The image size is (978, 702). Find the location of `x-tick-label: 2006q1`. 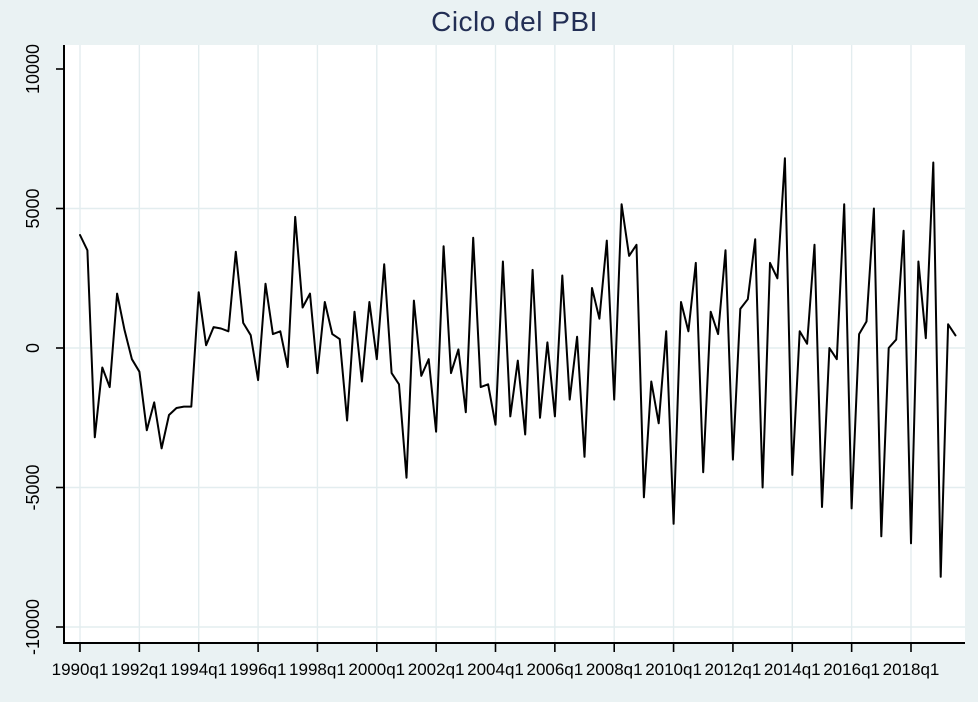

x-tick-label: 2006q1 is located at coordinates (554, 669).